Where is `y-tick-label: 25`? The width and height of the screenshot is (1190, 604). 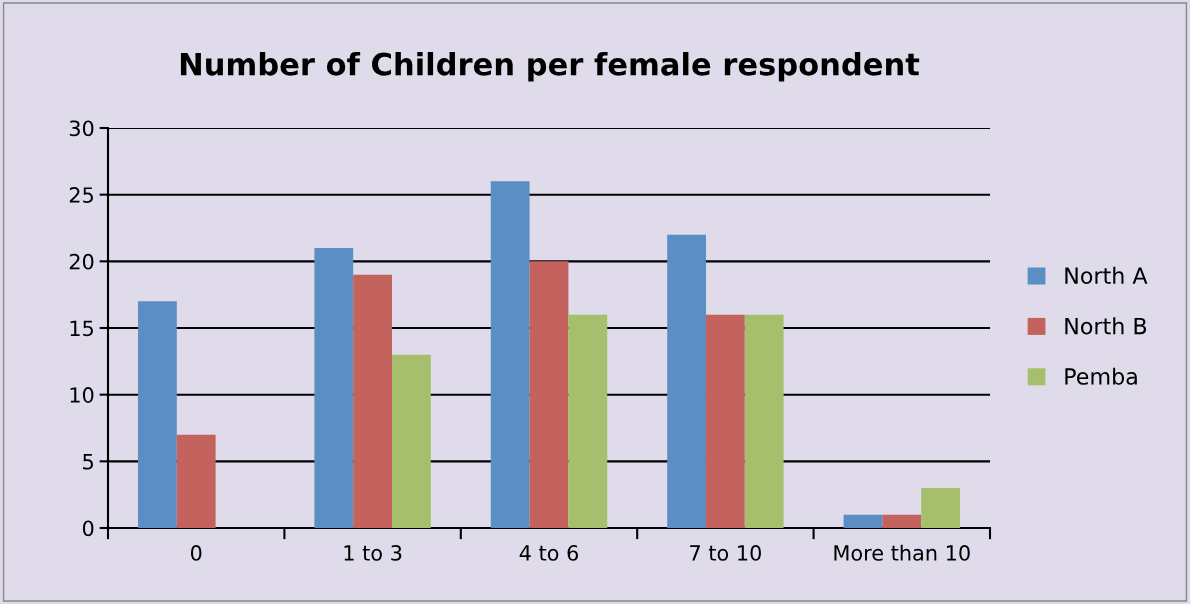 y-tick-label: 25 is located at coordinates (81, 195).